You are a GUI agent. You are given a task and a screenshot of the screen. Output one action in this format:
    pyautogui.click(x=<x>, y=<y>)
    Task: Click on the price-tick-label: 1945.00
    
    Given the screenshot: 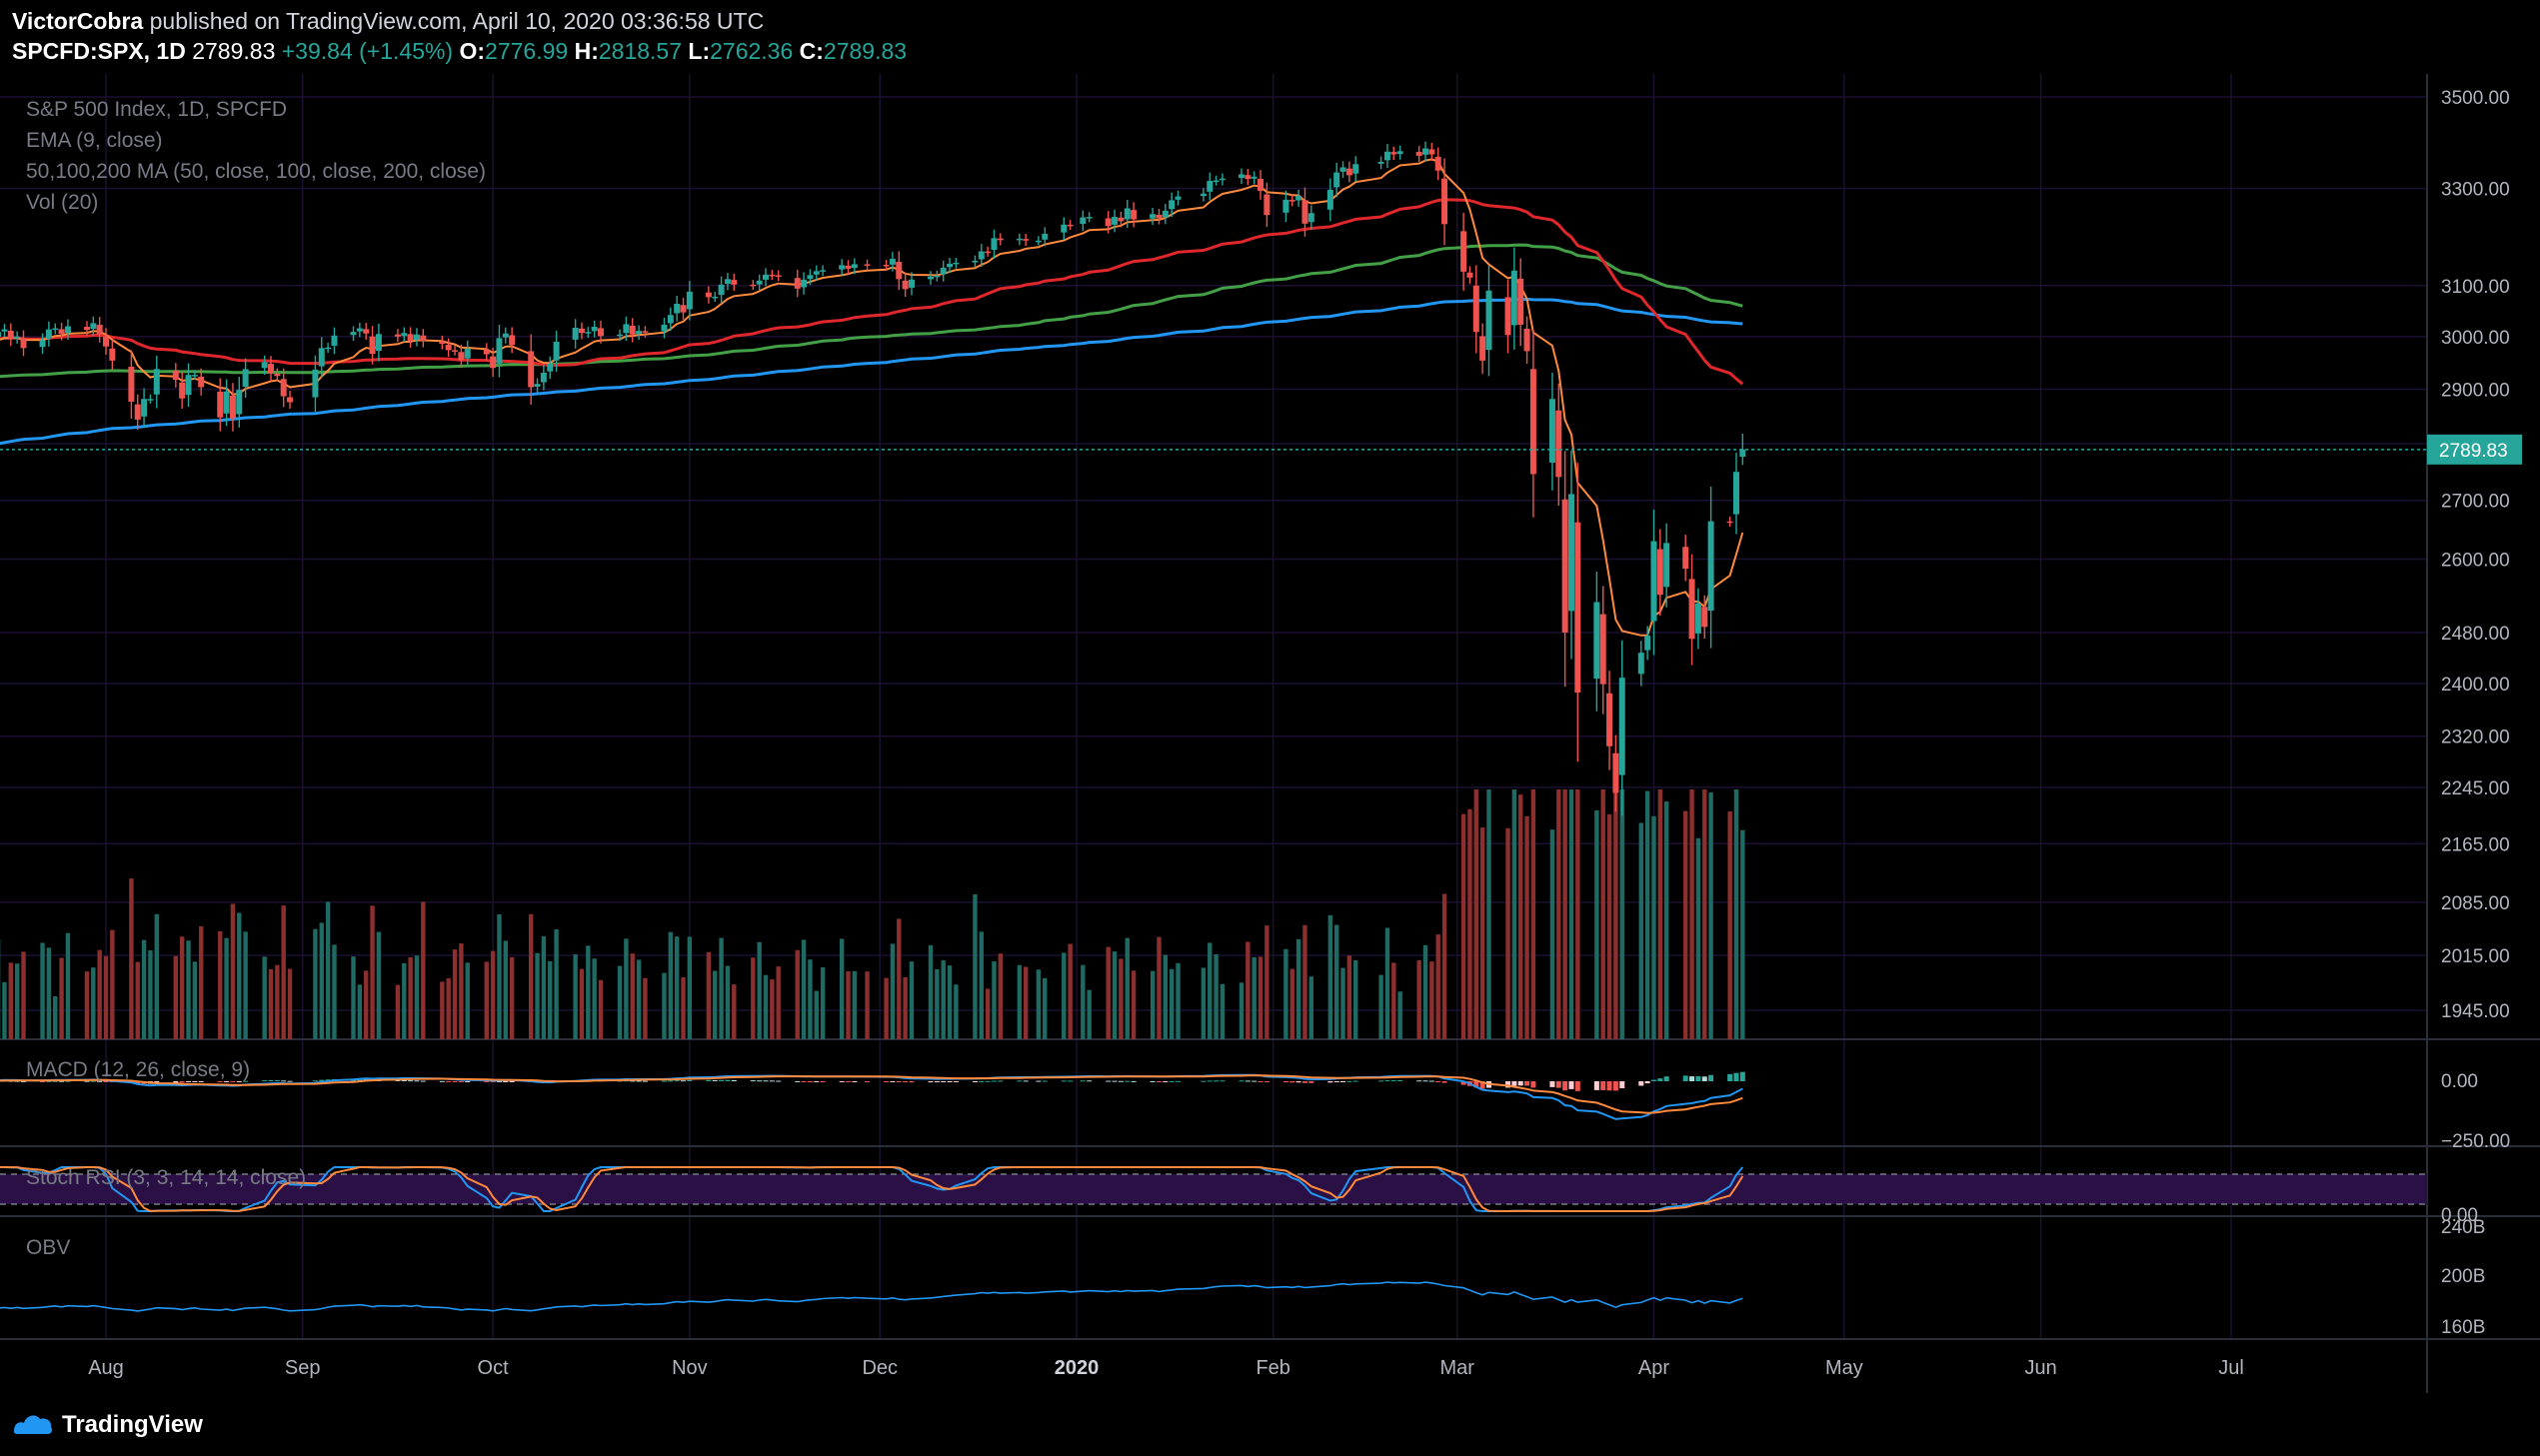 What is the action you would take?
    pyautogui.click(x=2475, y=1011)
    